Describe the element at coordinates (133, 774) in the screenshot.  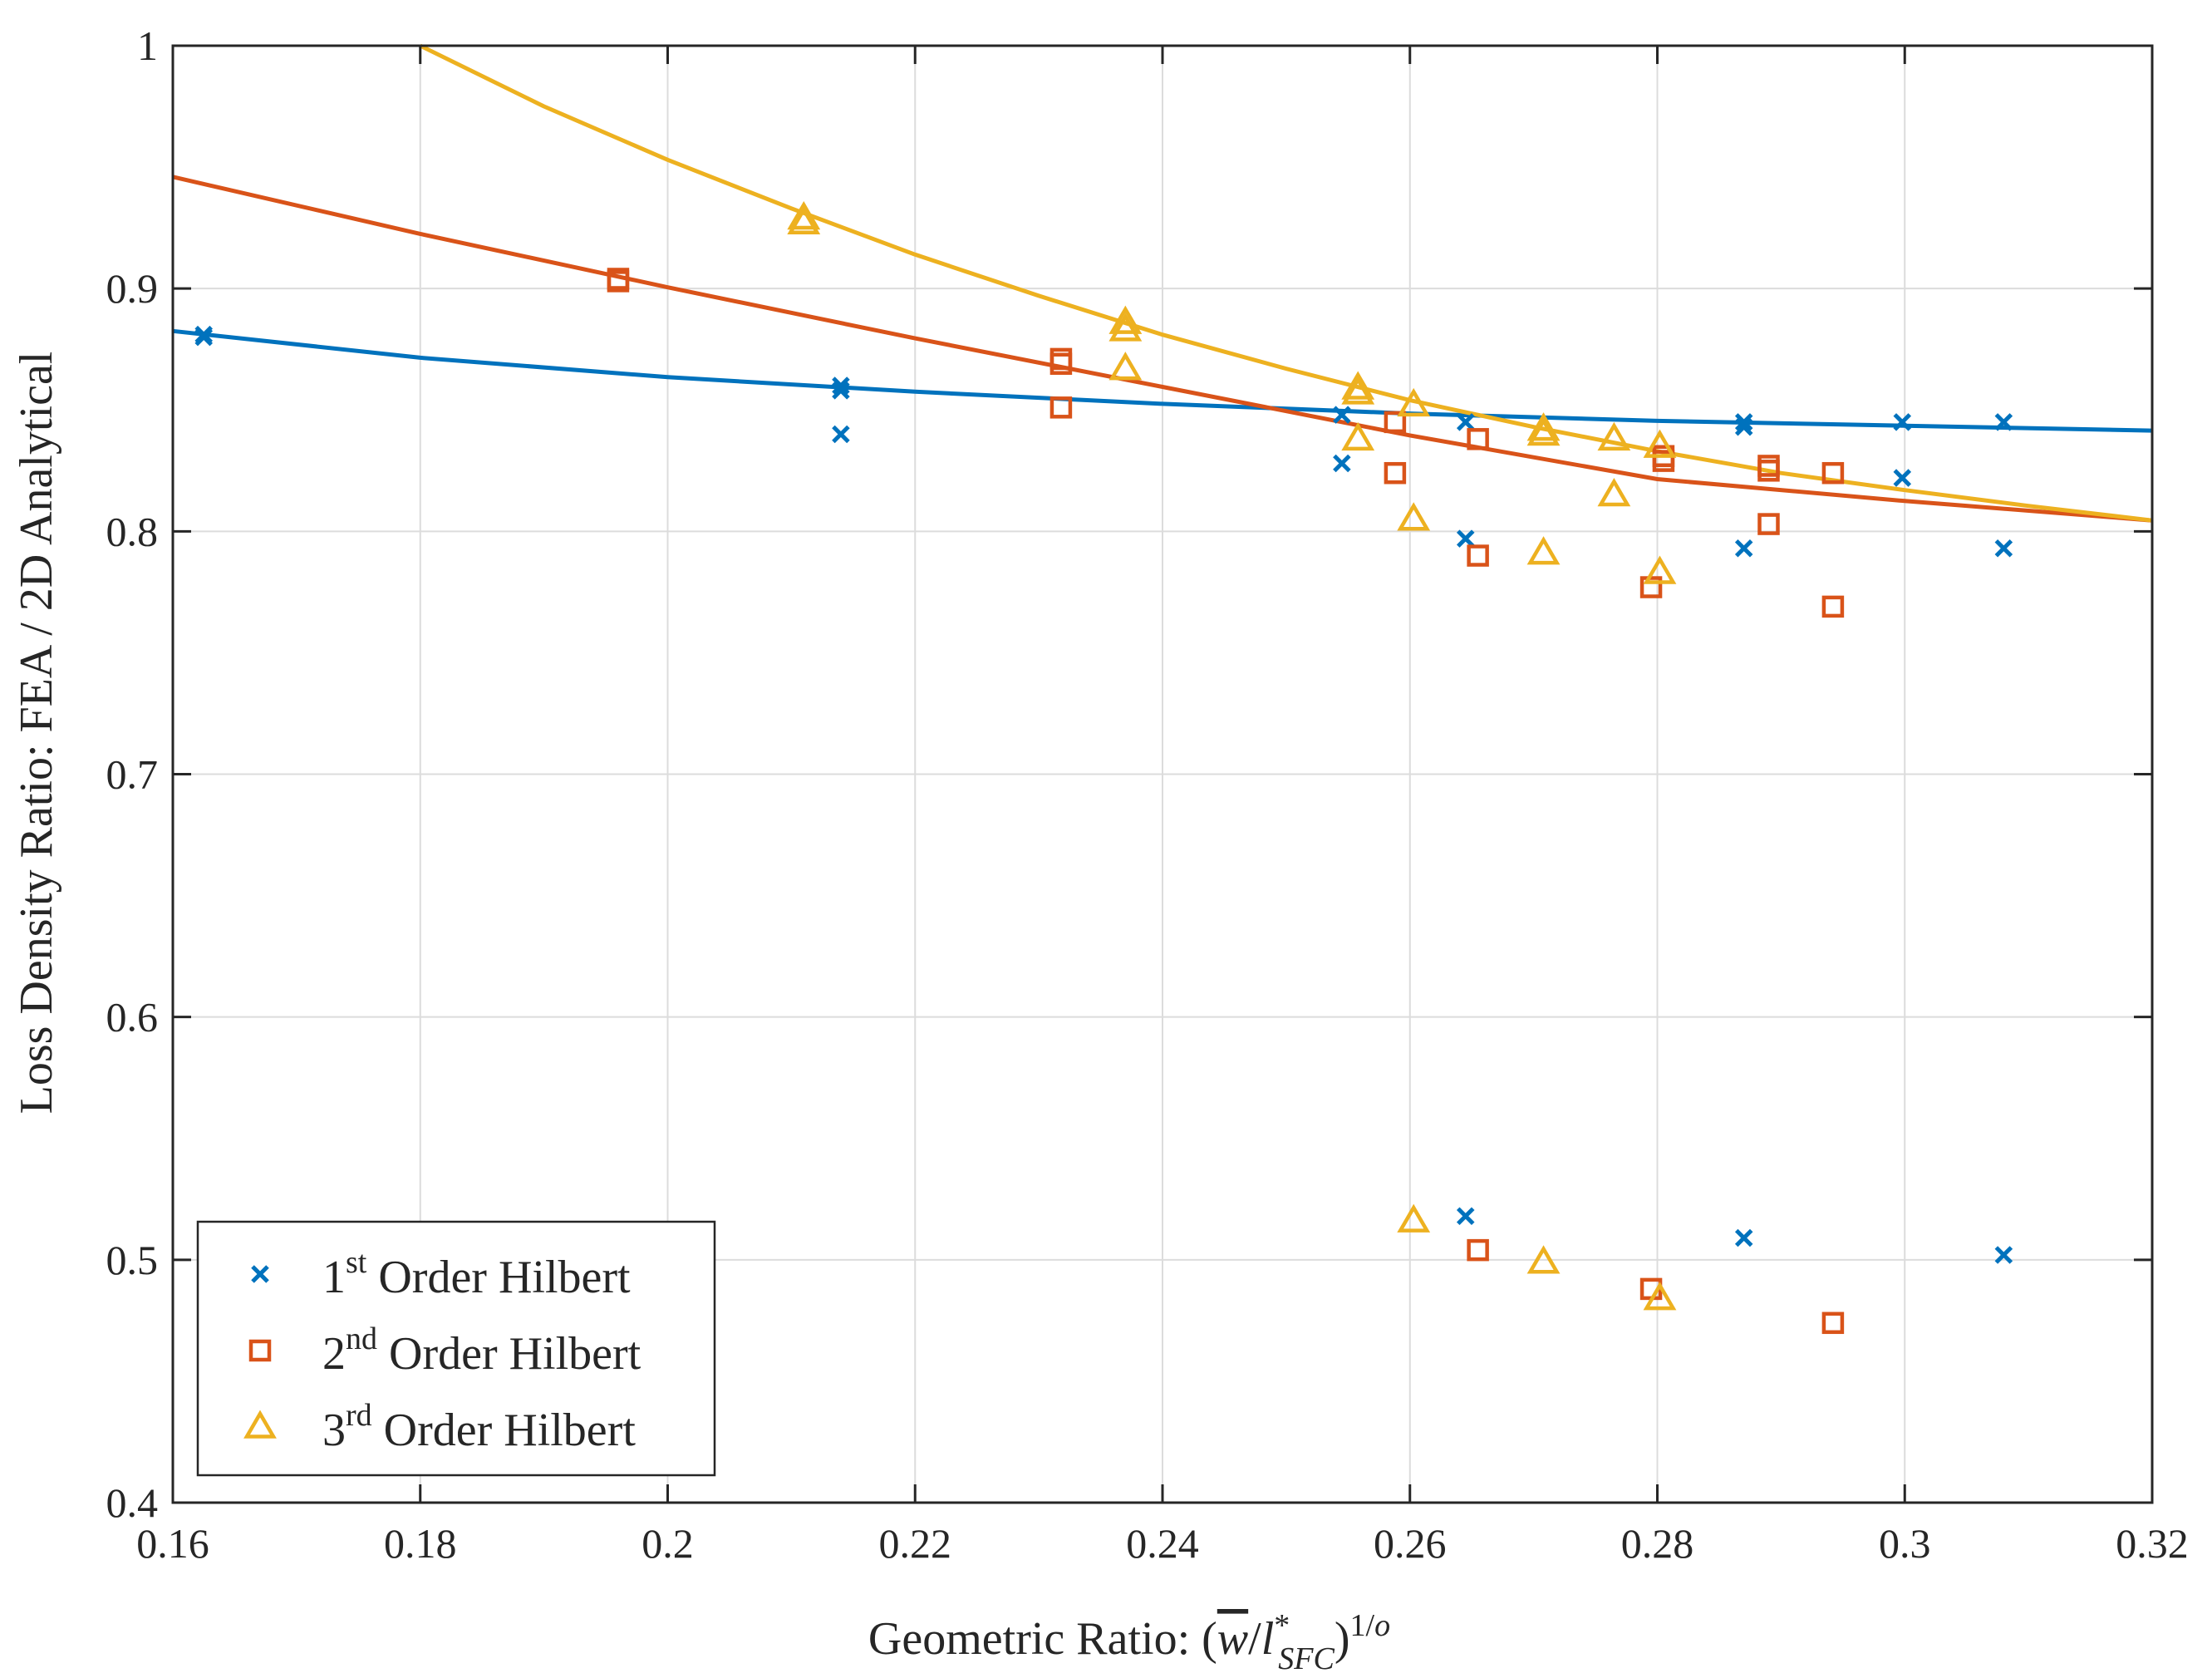
I see `y-tick-label: 0.7` at that location.